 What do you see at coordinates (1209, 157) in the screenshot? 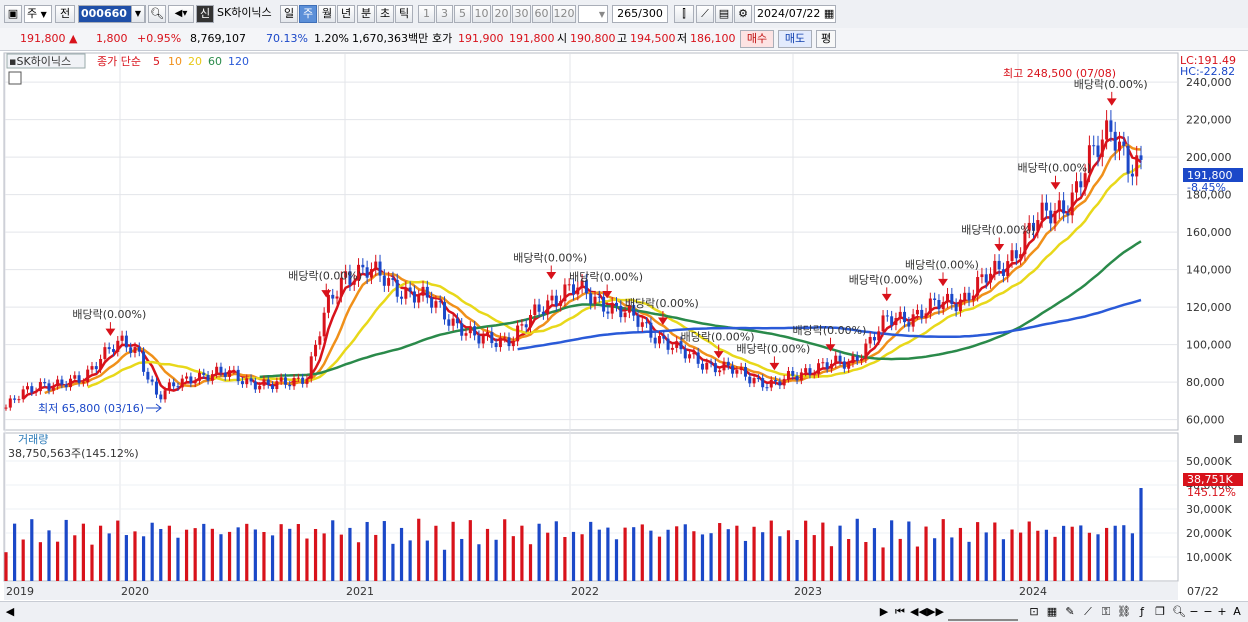
I see `price-tick-label: 200,000` at bounding box center [1209, 157].